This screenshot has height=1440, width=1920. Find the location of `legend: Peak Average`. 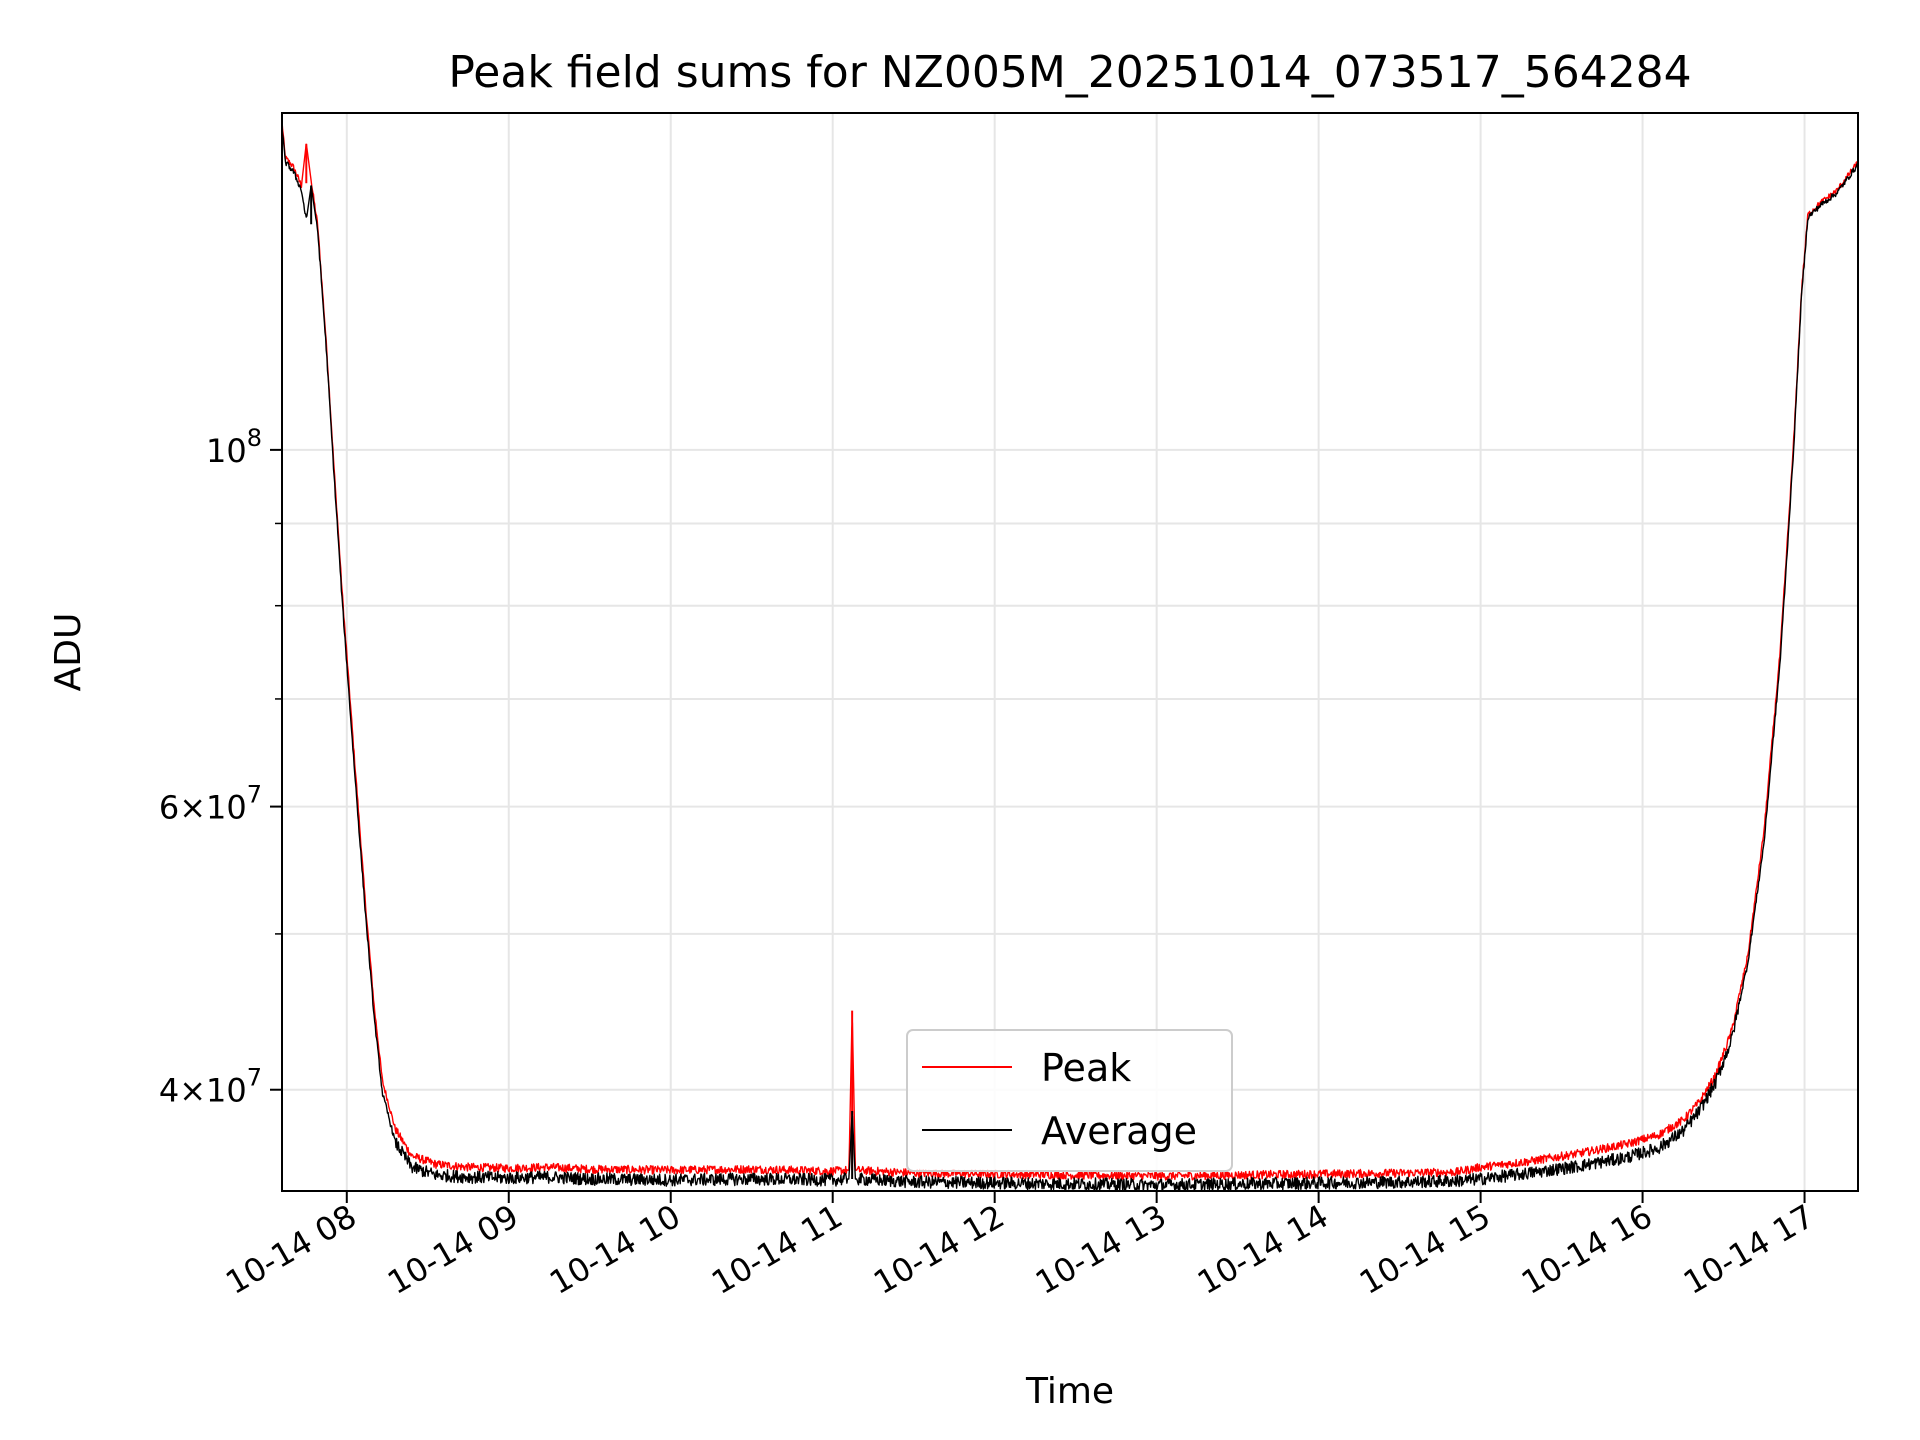

legend: Peak Average is located at coordinates (1069, 1100).